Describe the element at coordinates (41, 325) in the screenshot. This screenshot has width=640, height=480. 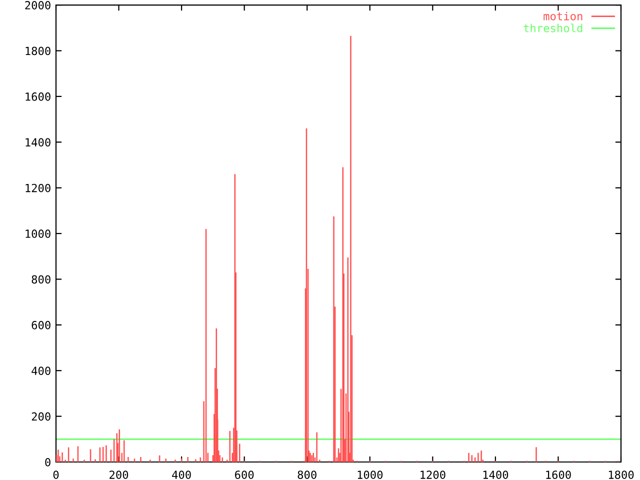
I see `y-tick-label: 600` at that location.